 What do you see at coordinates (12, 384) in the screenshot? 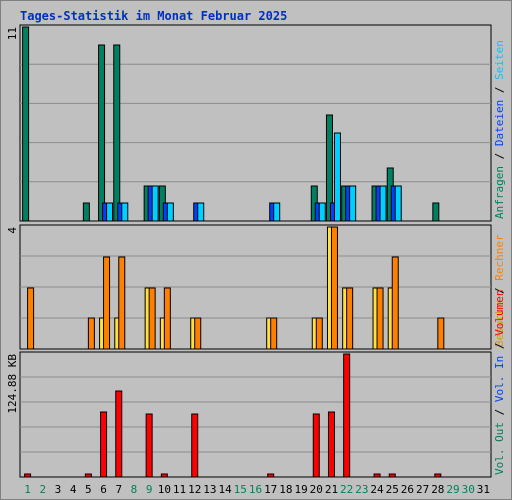
I see `panel-bottom-ymax-label: 124.88 KB` at bounding box center [12, 384].